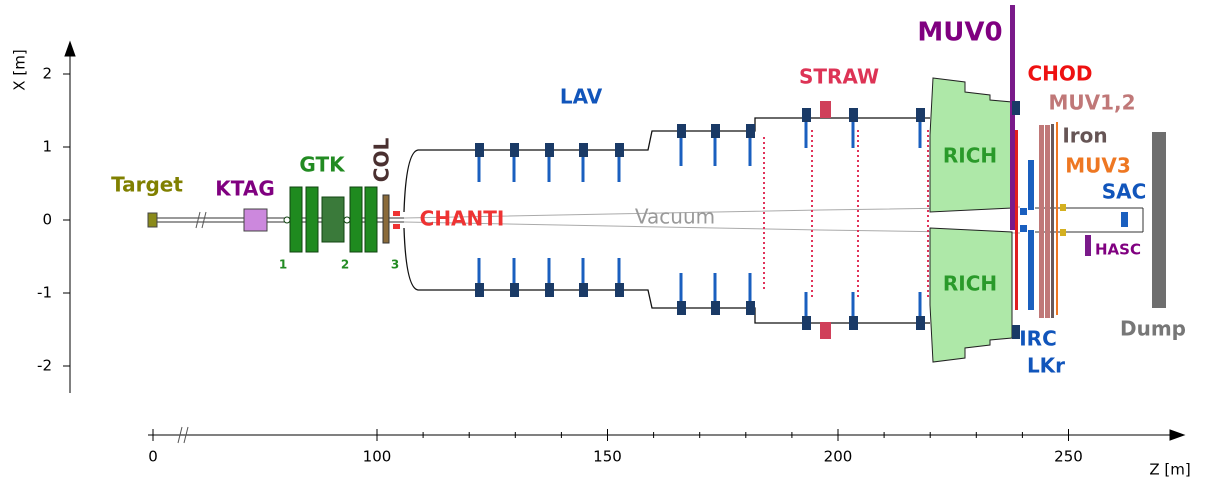  Describe the element at coordinates (47, 74) in the screenshot. I see `y-tick-label: 2` at that location.